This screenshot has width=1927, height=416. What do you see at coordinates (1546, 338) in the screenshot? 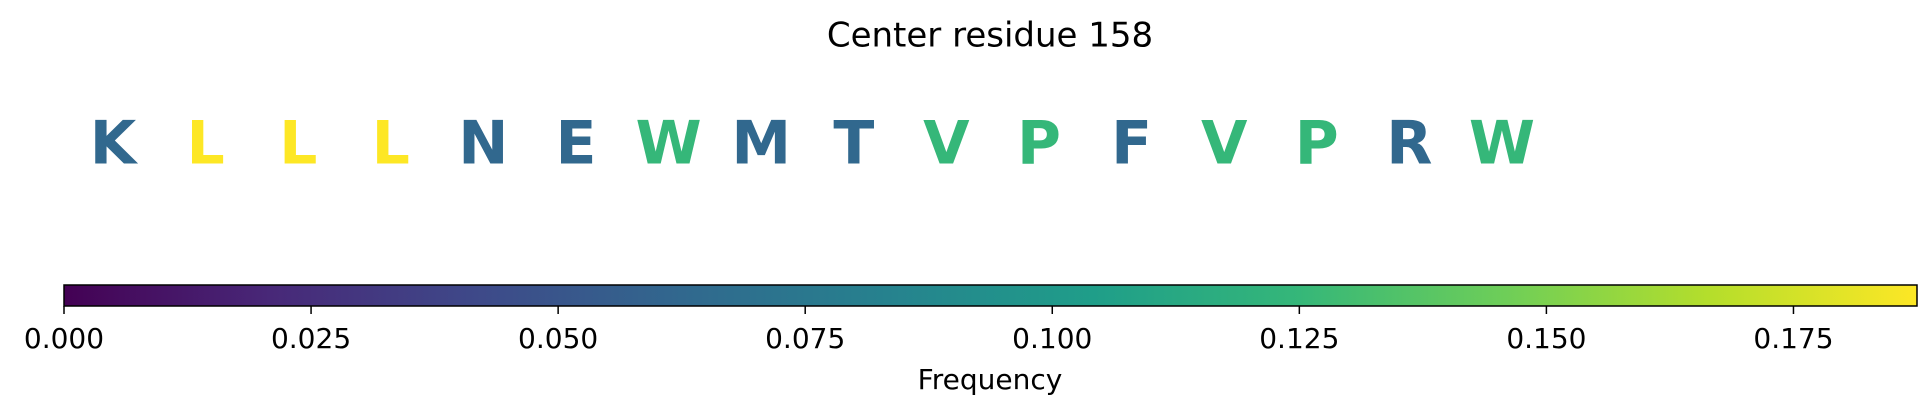
I see `x-tick-label: 0.150` at bounding box center [1546, 338].